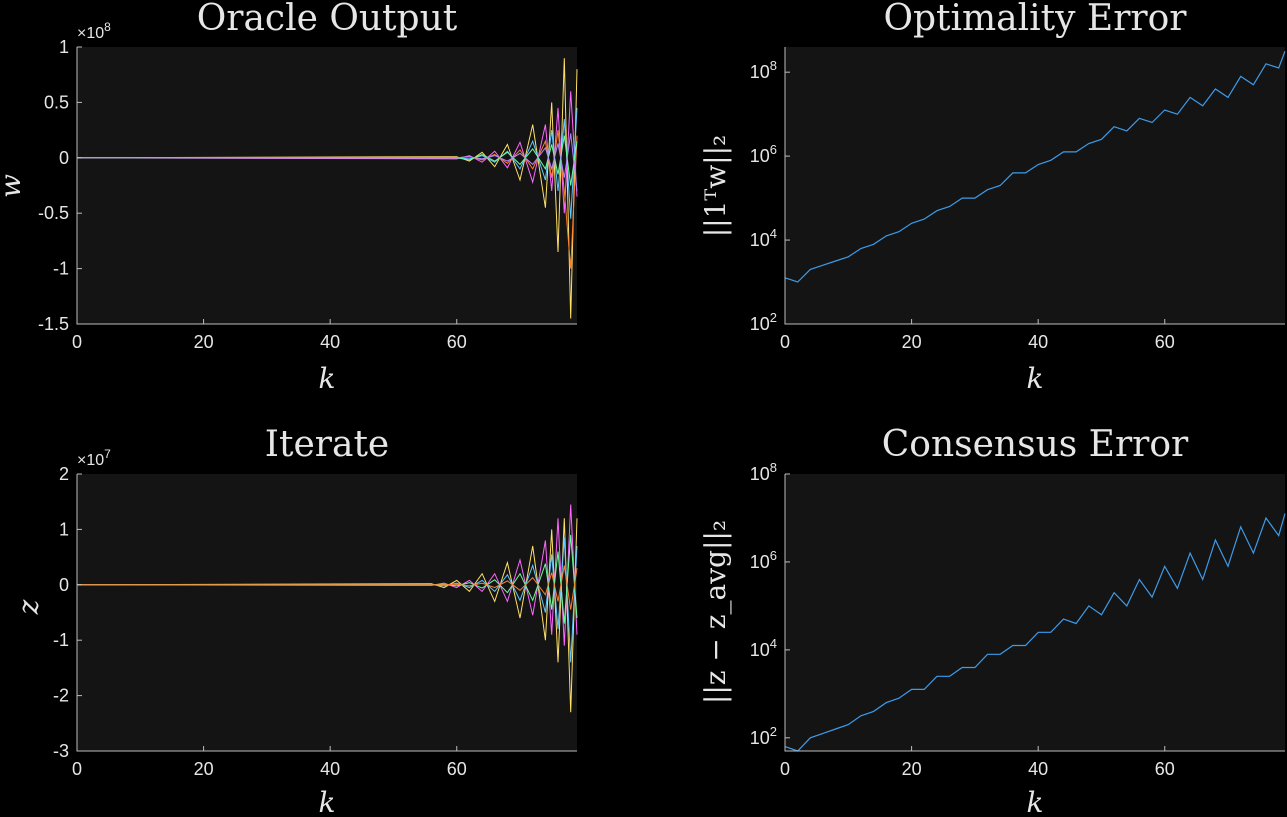 This screenshot has width=1287, height=817. I want to click on tick-labels: 0 20 40 60 2 1 0 -1 -2 -3, so click(260, 621).